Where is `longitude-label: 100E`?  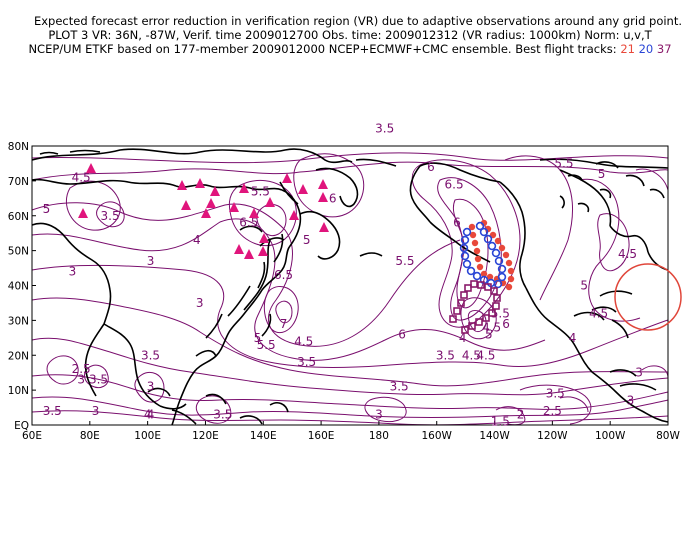
longitude-label: 100E is located at coordinates (147, 436).